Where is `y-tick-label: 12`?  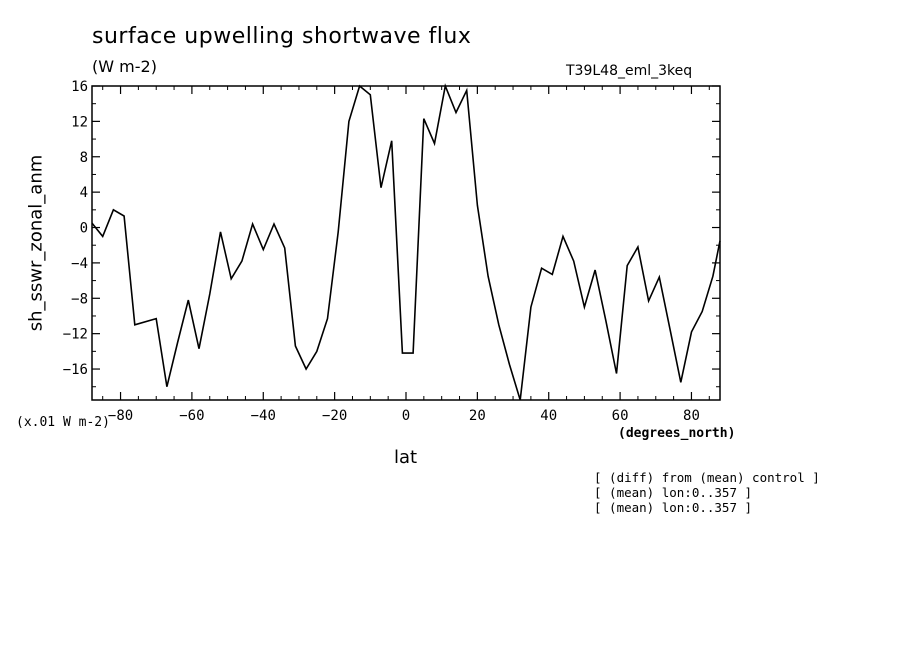
y-tick-label: 12 is located at coordinates (79, 122).